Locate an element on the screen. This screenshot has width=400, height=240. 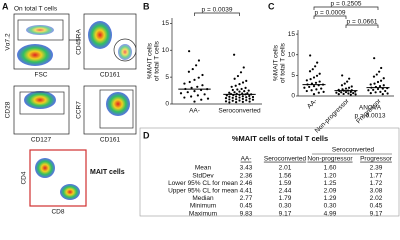
anova-label: ANOVA is located at coordinates (370, 108).